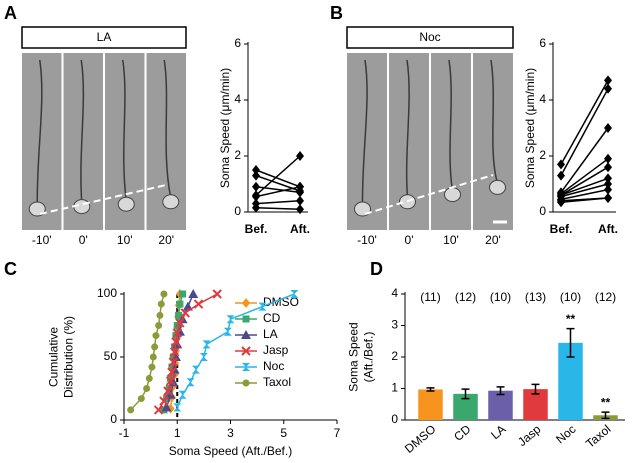 The width and height of the screenshot is (640, 463). Describe the element at coordinates (230, 433) in the screenshot. I see `x-tick-label: 3` at that location.